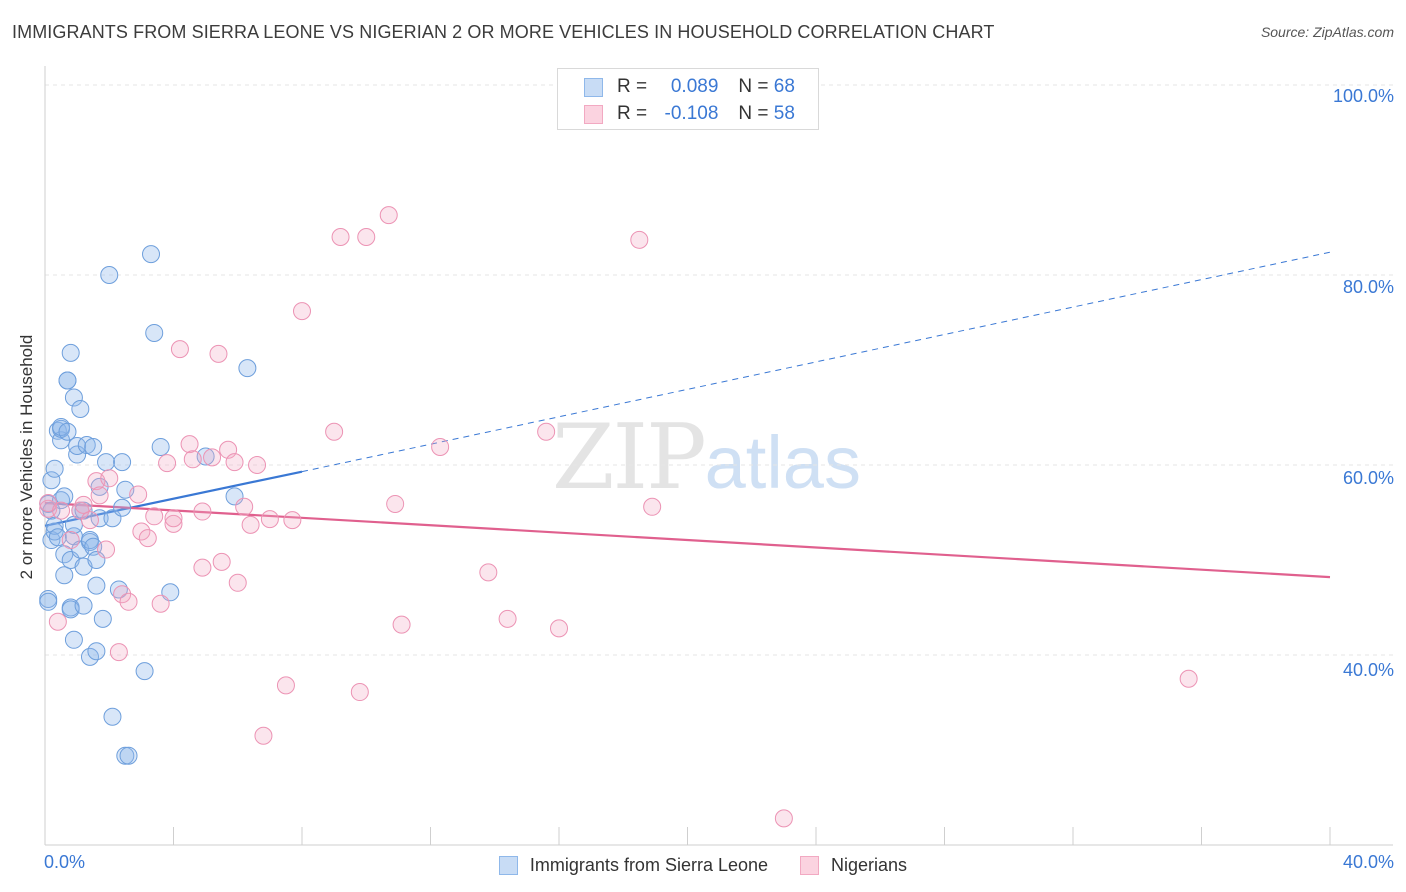 This screenshot has width=1406, height=892. Describe the element at coordinates (173, 498) in the screenshot. I see `sierra-leone-trendline` at that location.